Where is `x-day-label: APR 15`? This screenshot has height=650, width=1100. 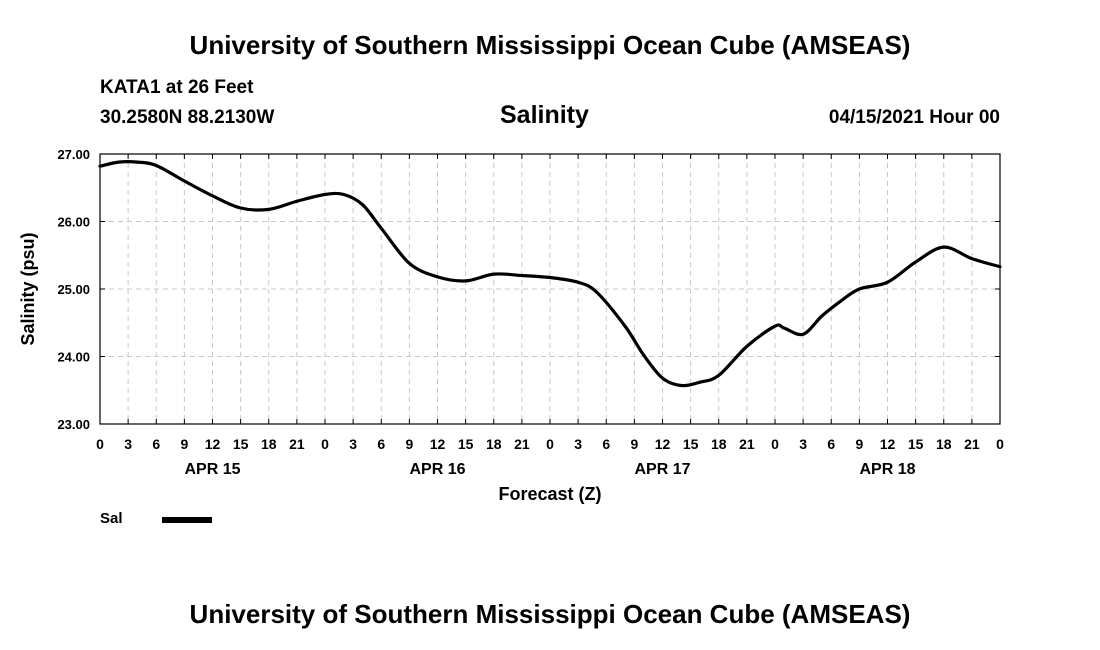 x-day-label: APR 15 is located at coordinates (212, 469).